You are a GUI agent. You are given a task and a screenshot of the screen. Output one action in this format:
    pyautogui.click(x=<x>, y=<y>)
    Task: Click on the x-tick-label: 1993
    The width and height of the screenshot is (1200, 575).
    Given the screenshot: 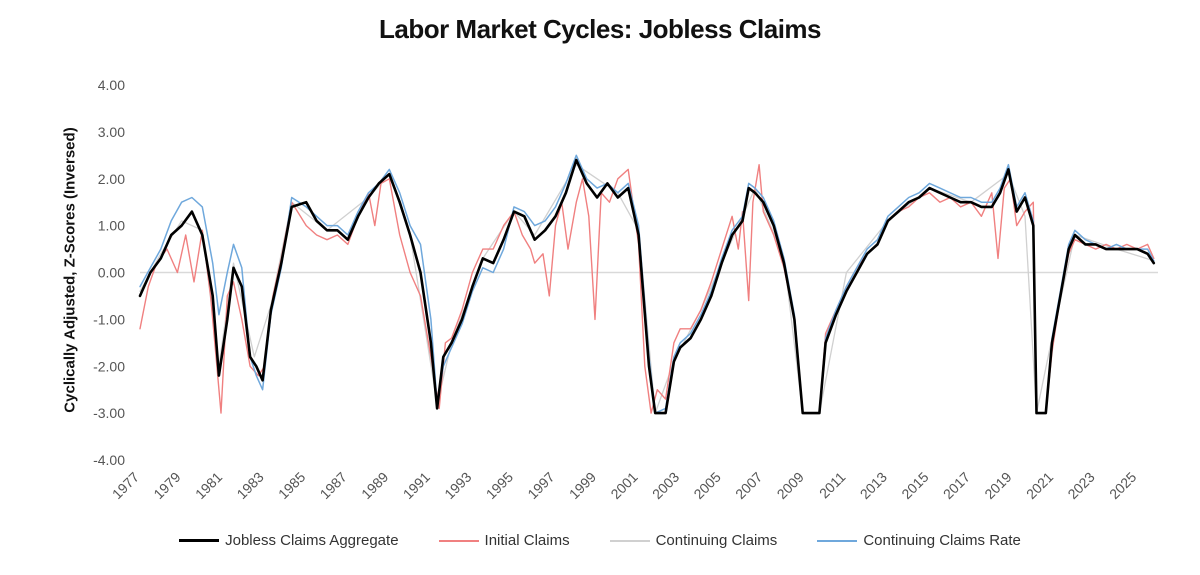 What is the action you would take?
    pyautogui.click(x=457, y=485)
    